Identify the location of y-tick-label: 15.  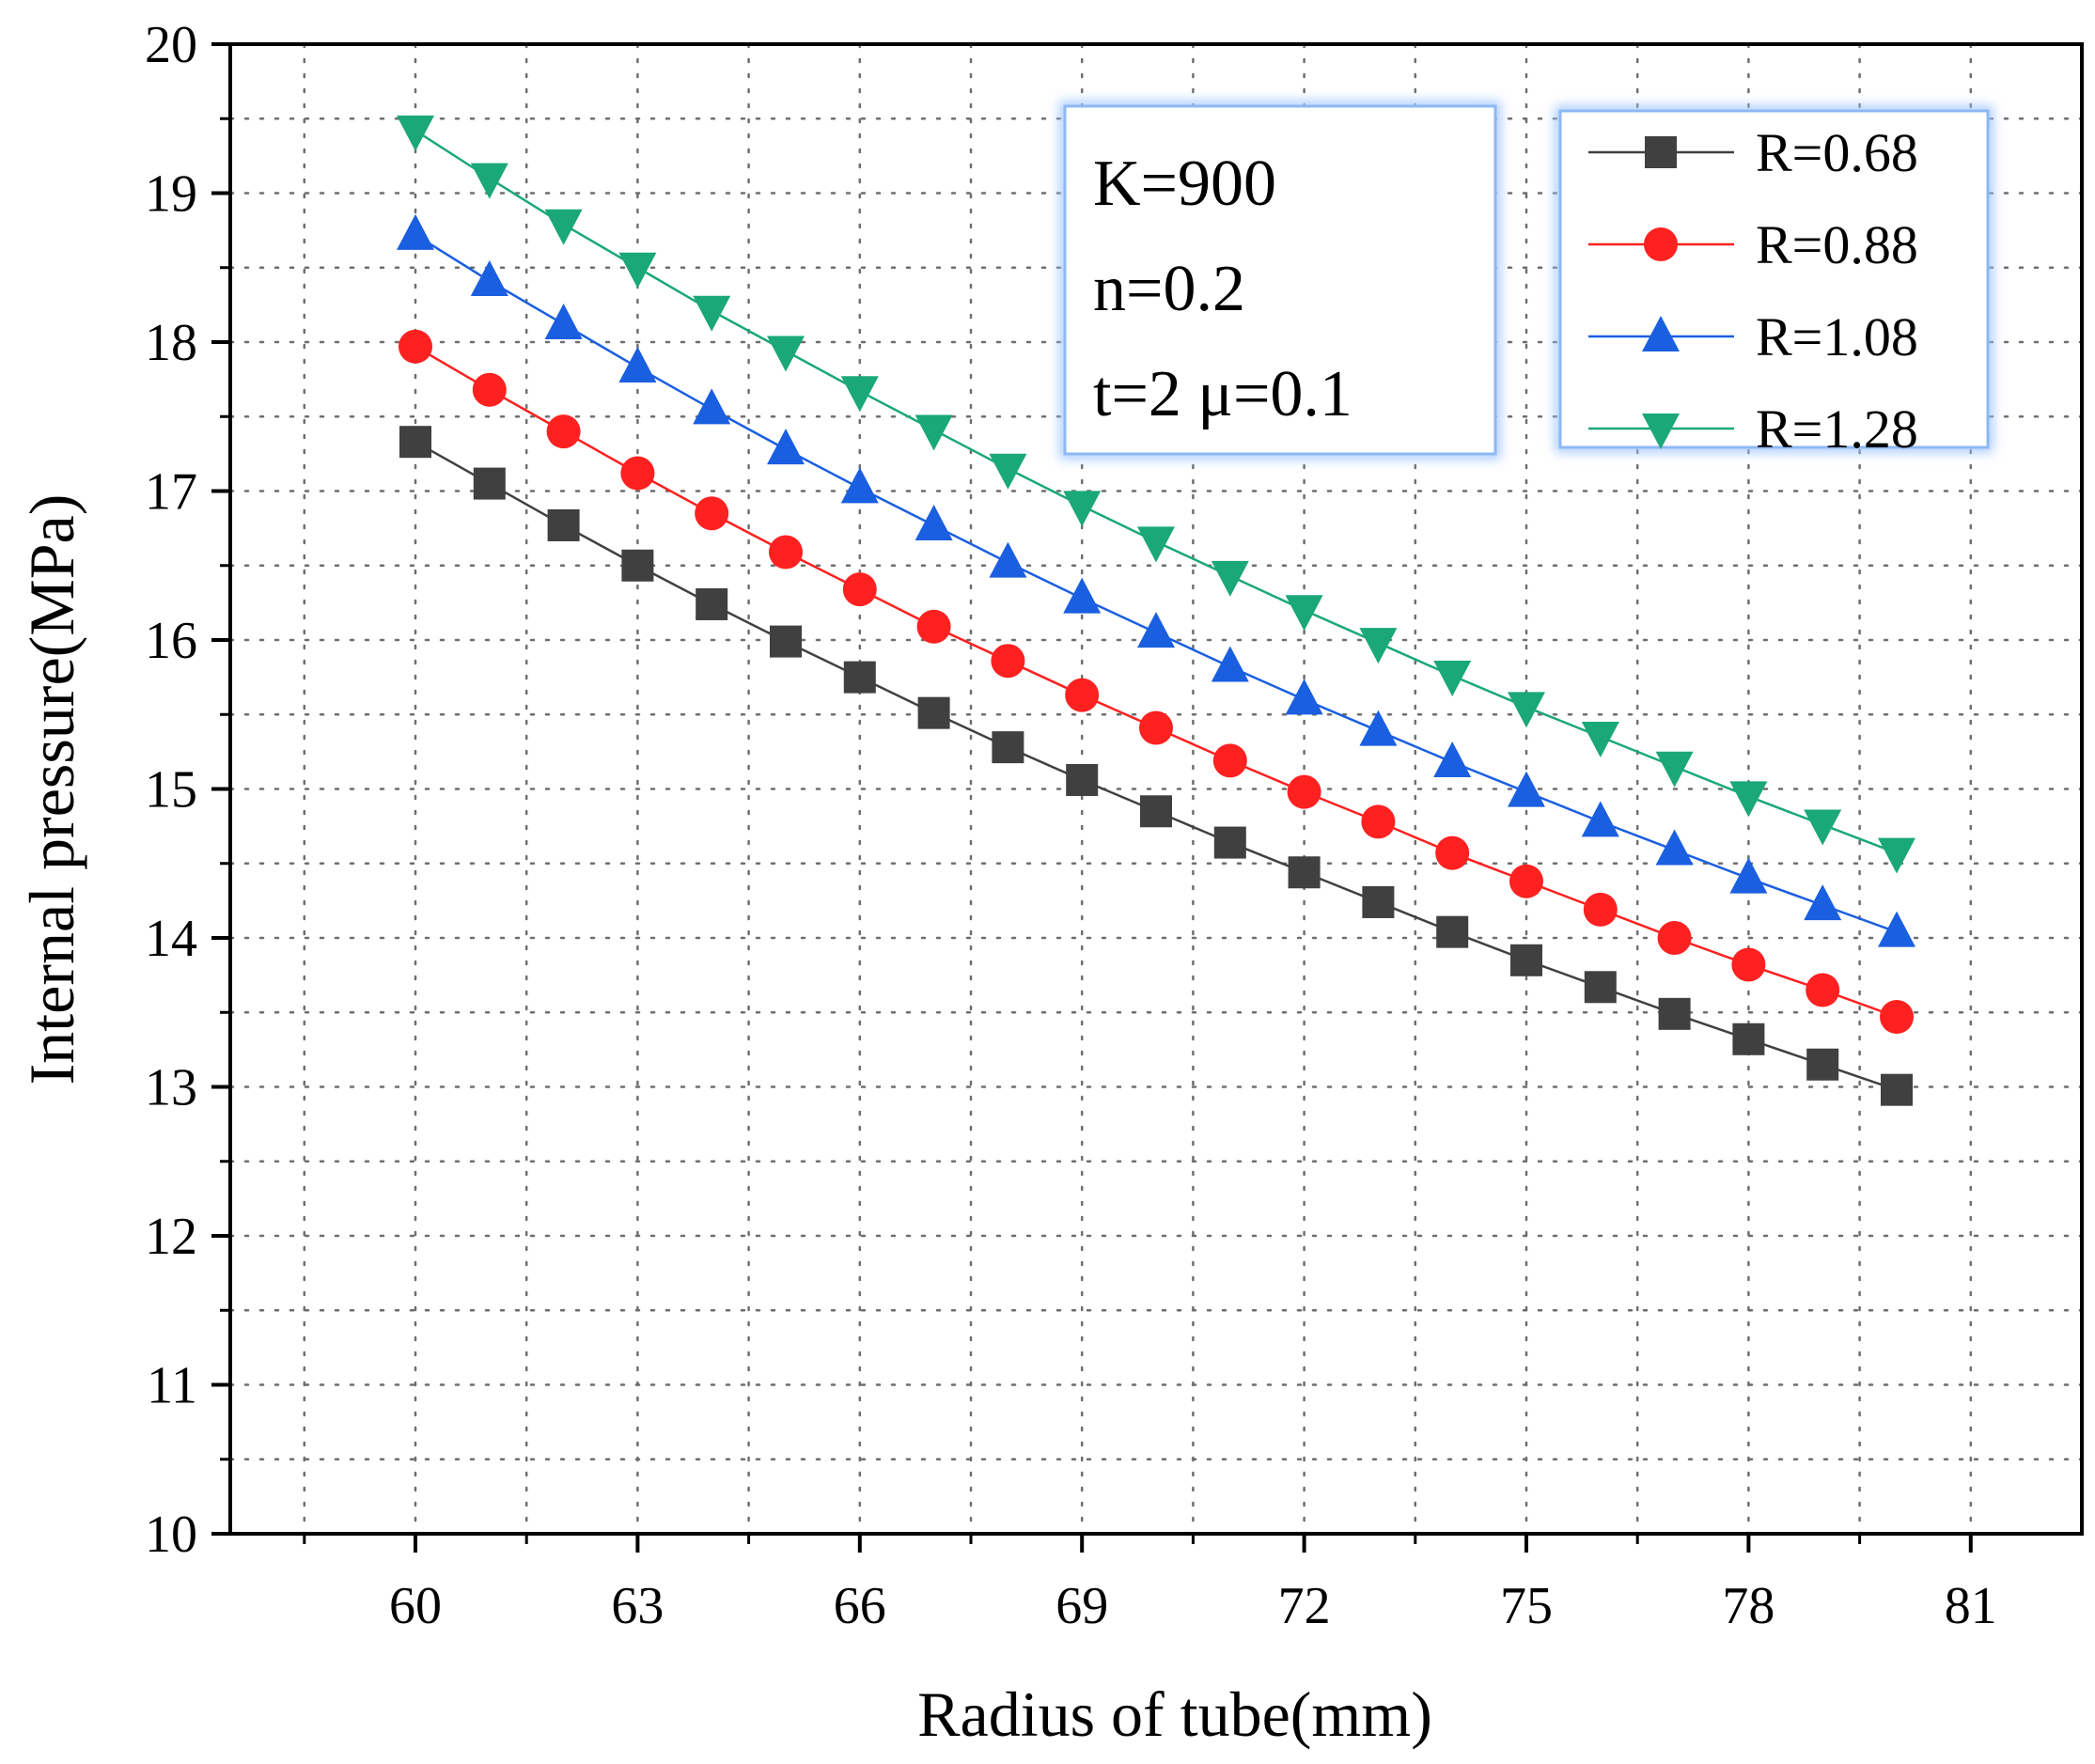
(171, 791).